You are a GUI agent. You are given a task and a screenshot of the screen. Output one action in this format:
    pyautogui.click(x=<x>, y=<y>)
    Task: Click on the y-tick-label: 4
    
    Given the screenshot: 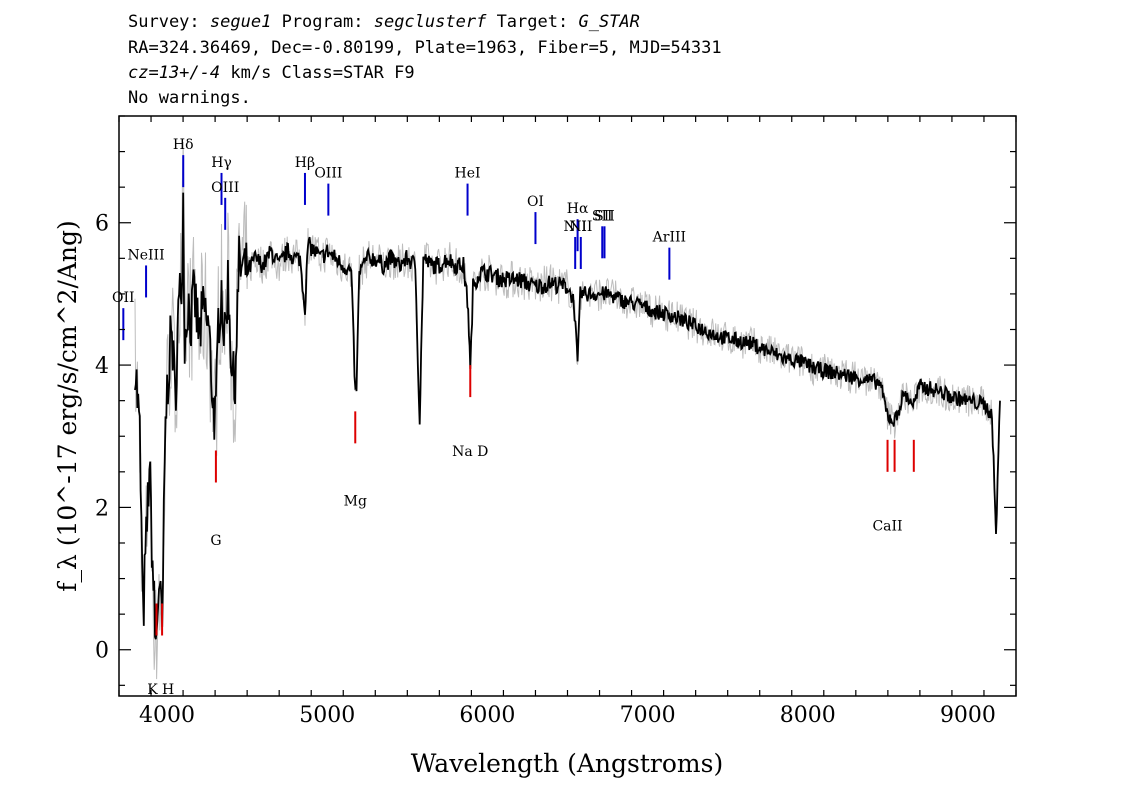 What is the action you would take?
    pyautogui.click(x=102, y=366)
    